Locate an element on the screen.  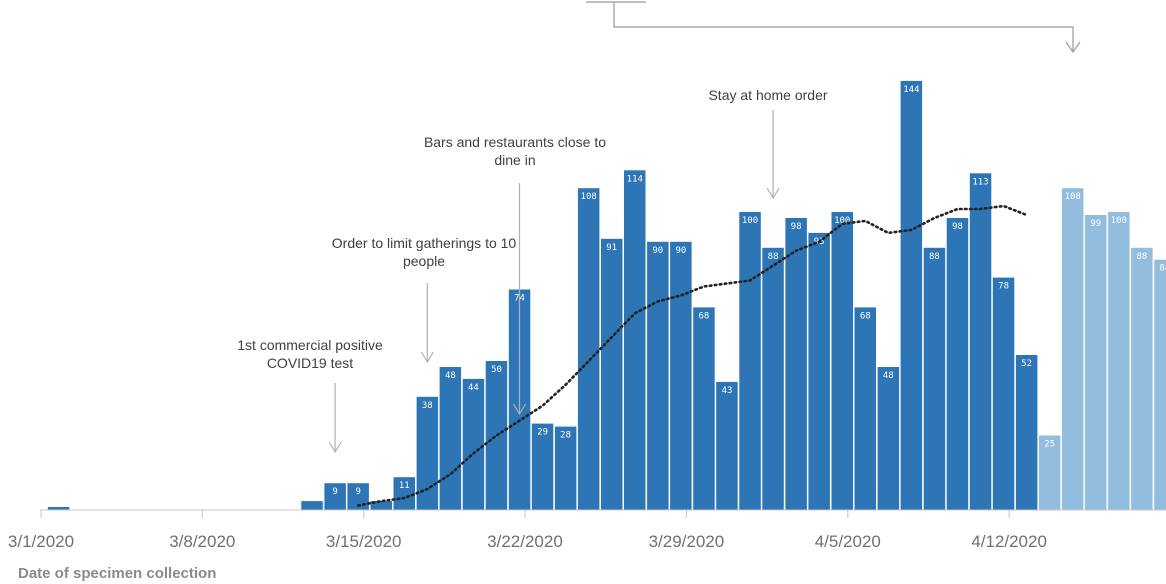
bar-value-label: 28 is located at coordinates (565, 436).